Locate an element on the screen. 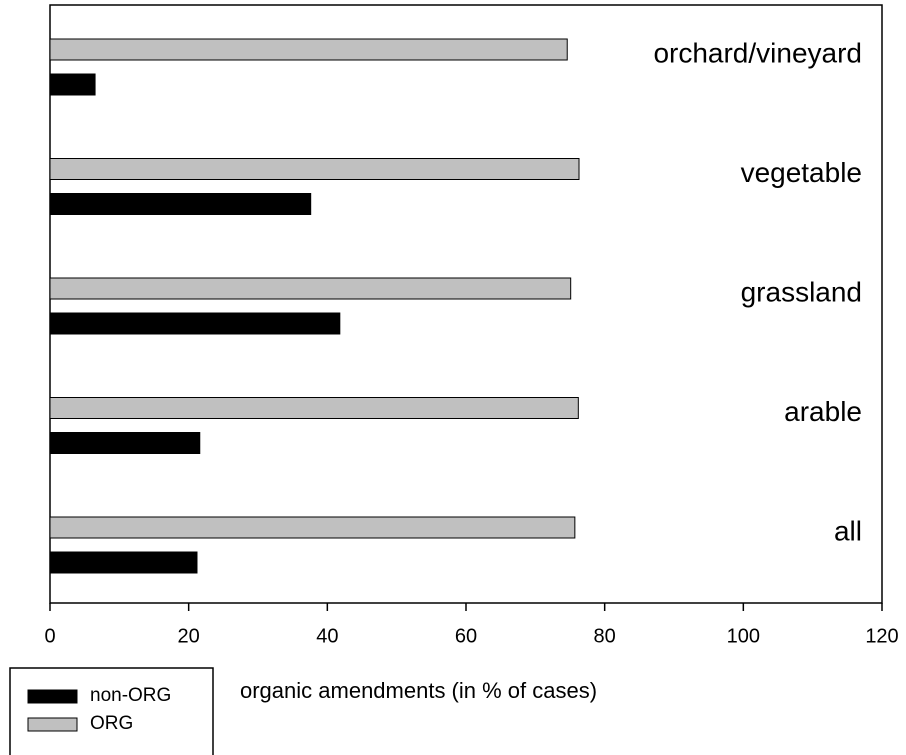 Image resolution: width=906 pixels, height=755 pixels. x-tick-label: 100 is located at coordinates (743, 636).